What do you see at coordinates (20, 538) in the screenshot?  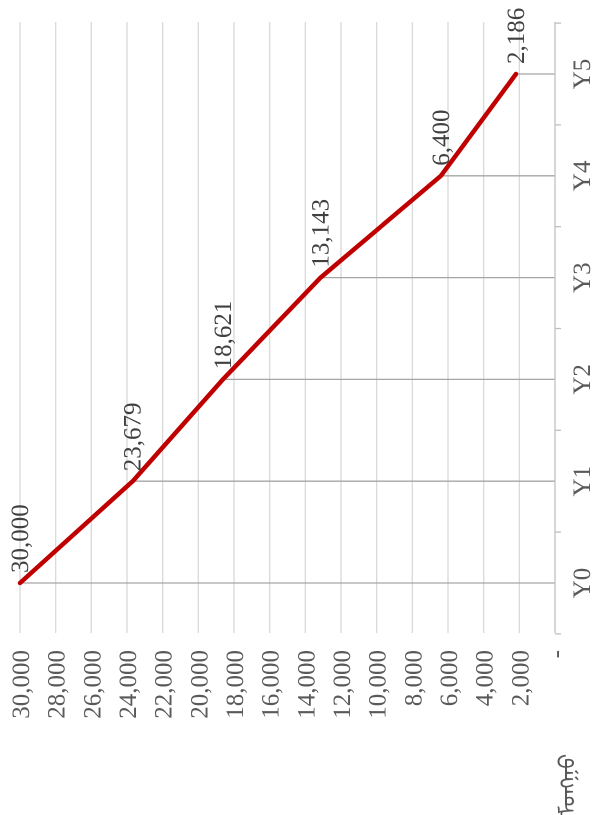 I see `data-label: 30,000` at bounding box center [20, 538].